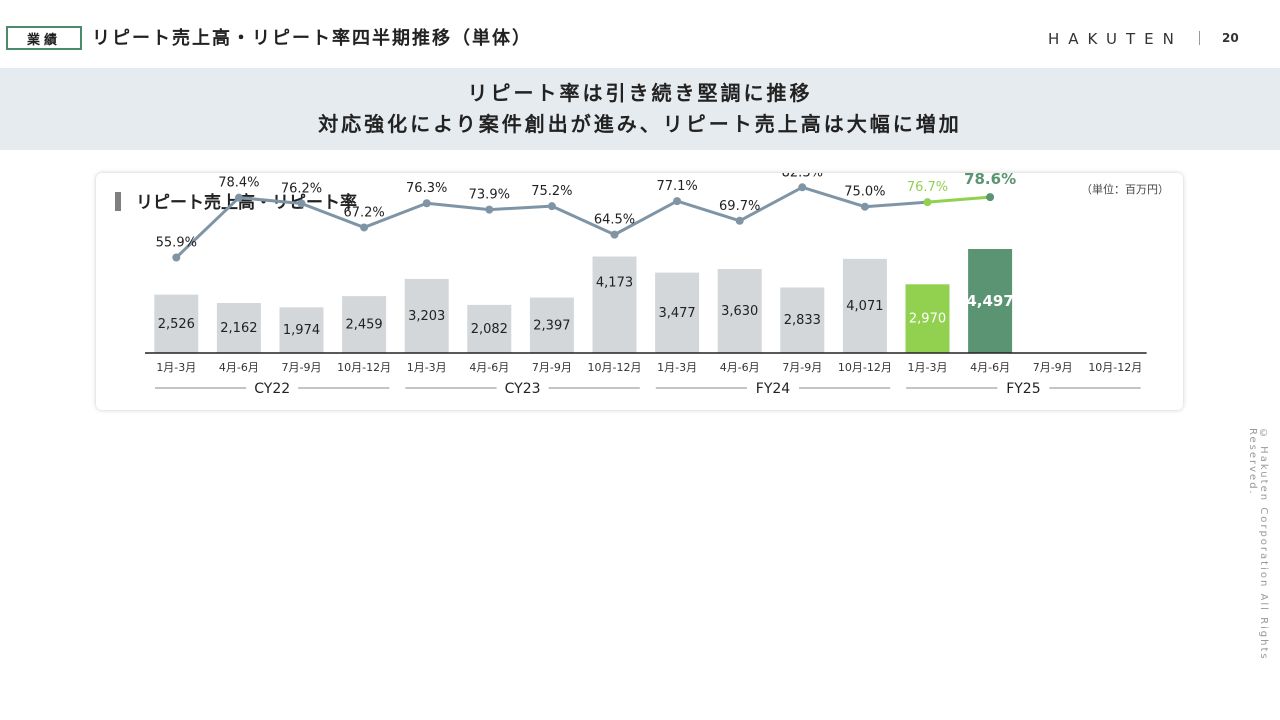  Describe the element at coordinates (739, 206) in the screenshot. I see `rate-label-9: 69.7%` at that location.